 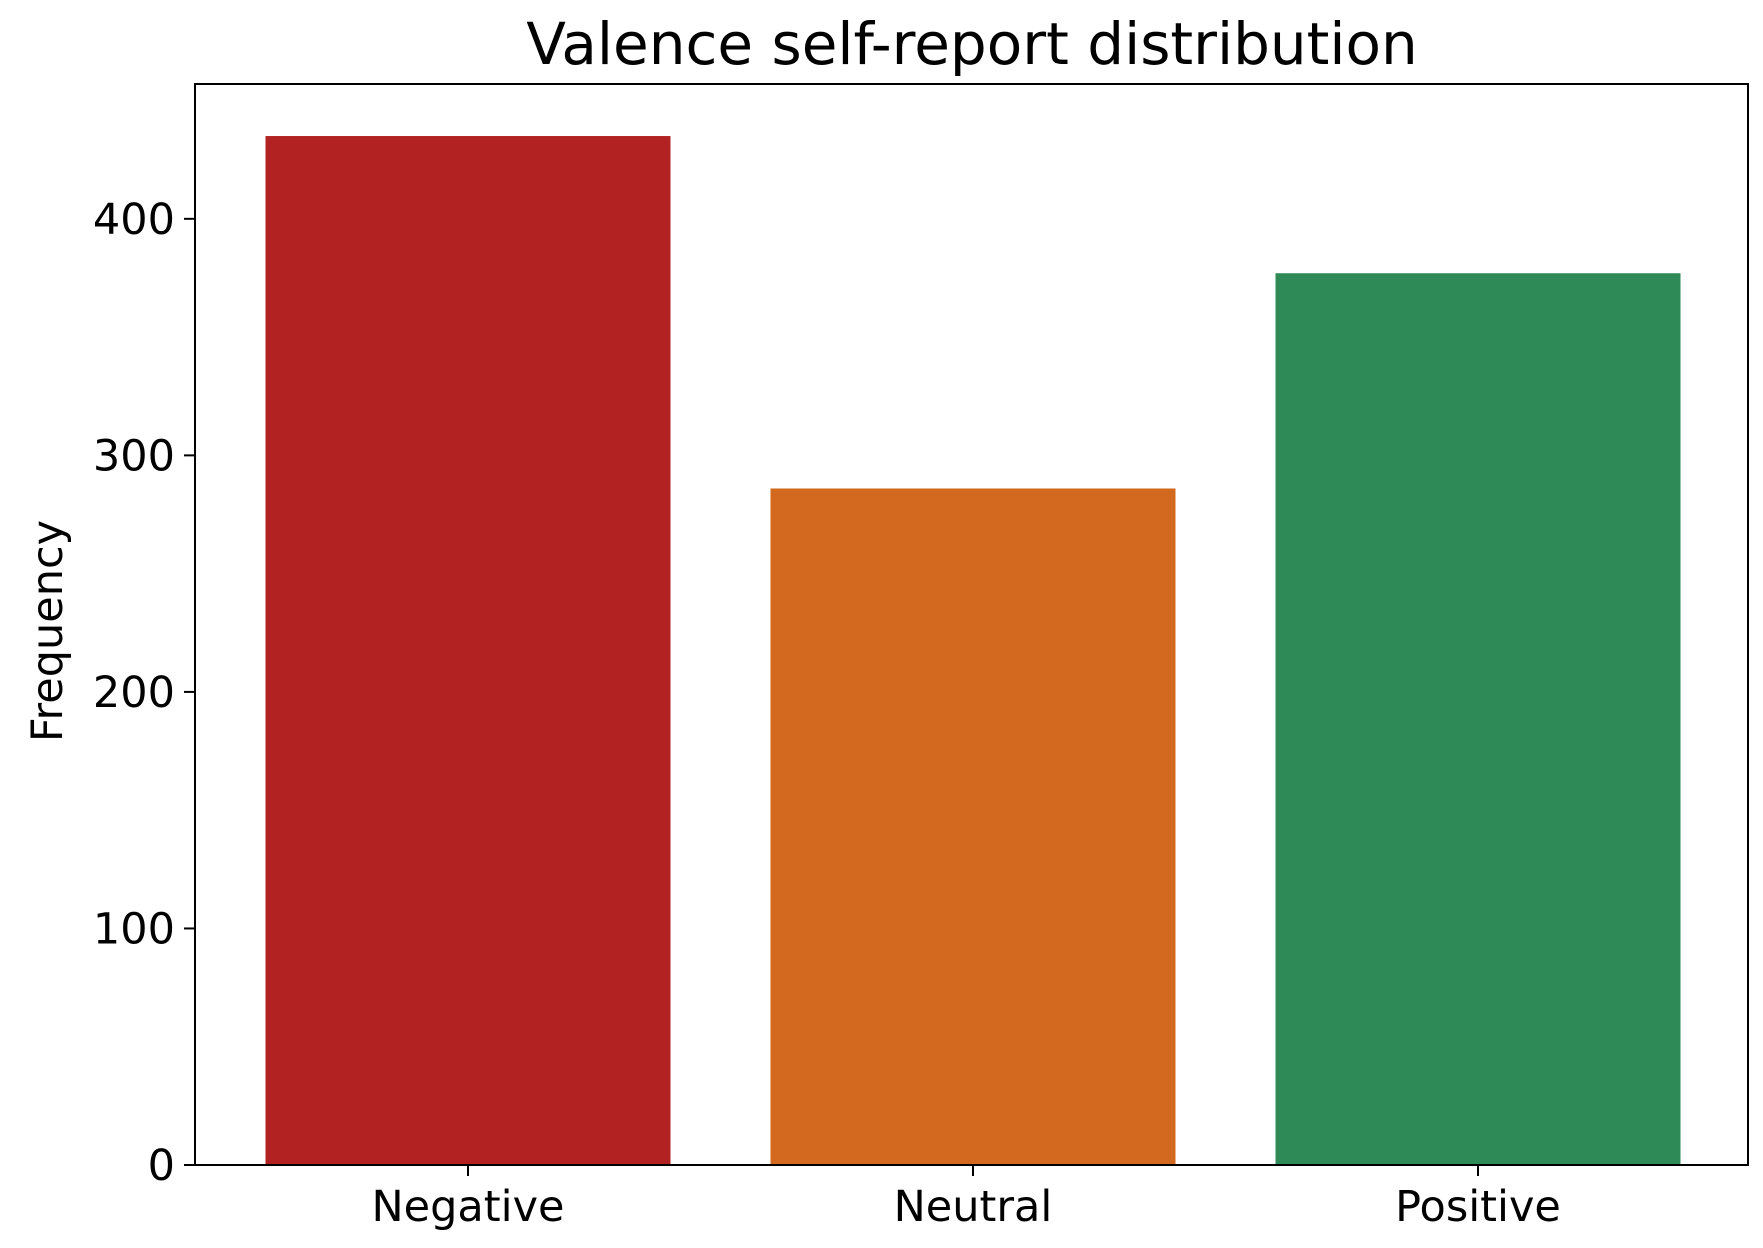 I want to click on x-tick-label-negative: Negative, so click(x=468, y=1207).